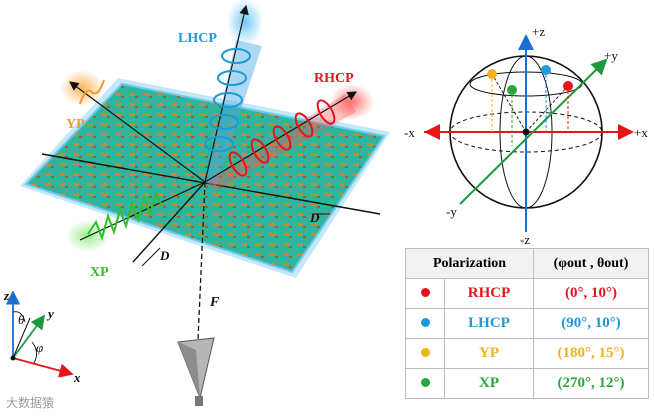 This screenshot has height=416, width=655. Describe the element at coordinates (6, 295) in the screenshot. I see `frame-z-label: z` at that location.